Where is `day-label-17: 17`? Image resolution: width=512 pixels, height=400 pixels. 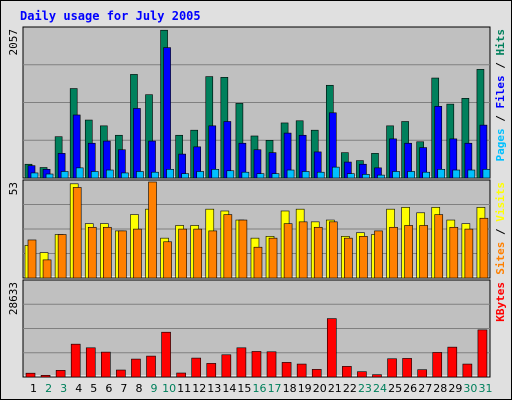 day-label-17: 17 is located at coordinates (275, 388).